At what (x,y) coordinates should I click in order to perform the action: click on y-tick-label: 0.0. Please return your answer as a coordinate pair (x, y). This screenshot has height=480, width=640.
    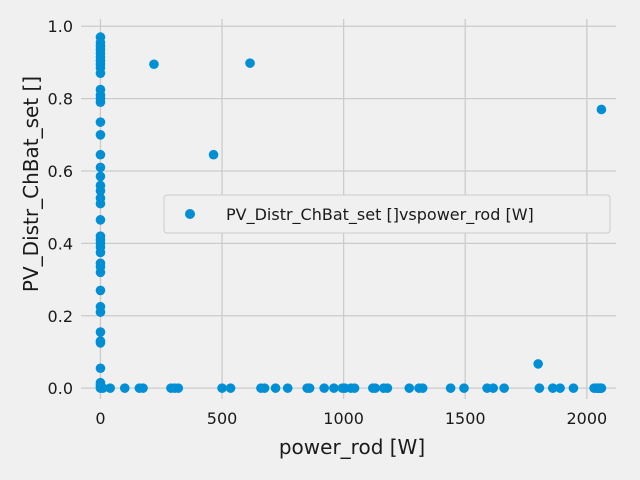
    Looking at the image, I should click on (60, 388).